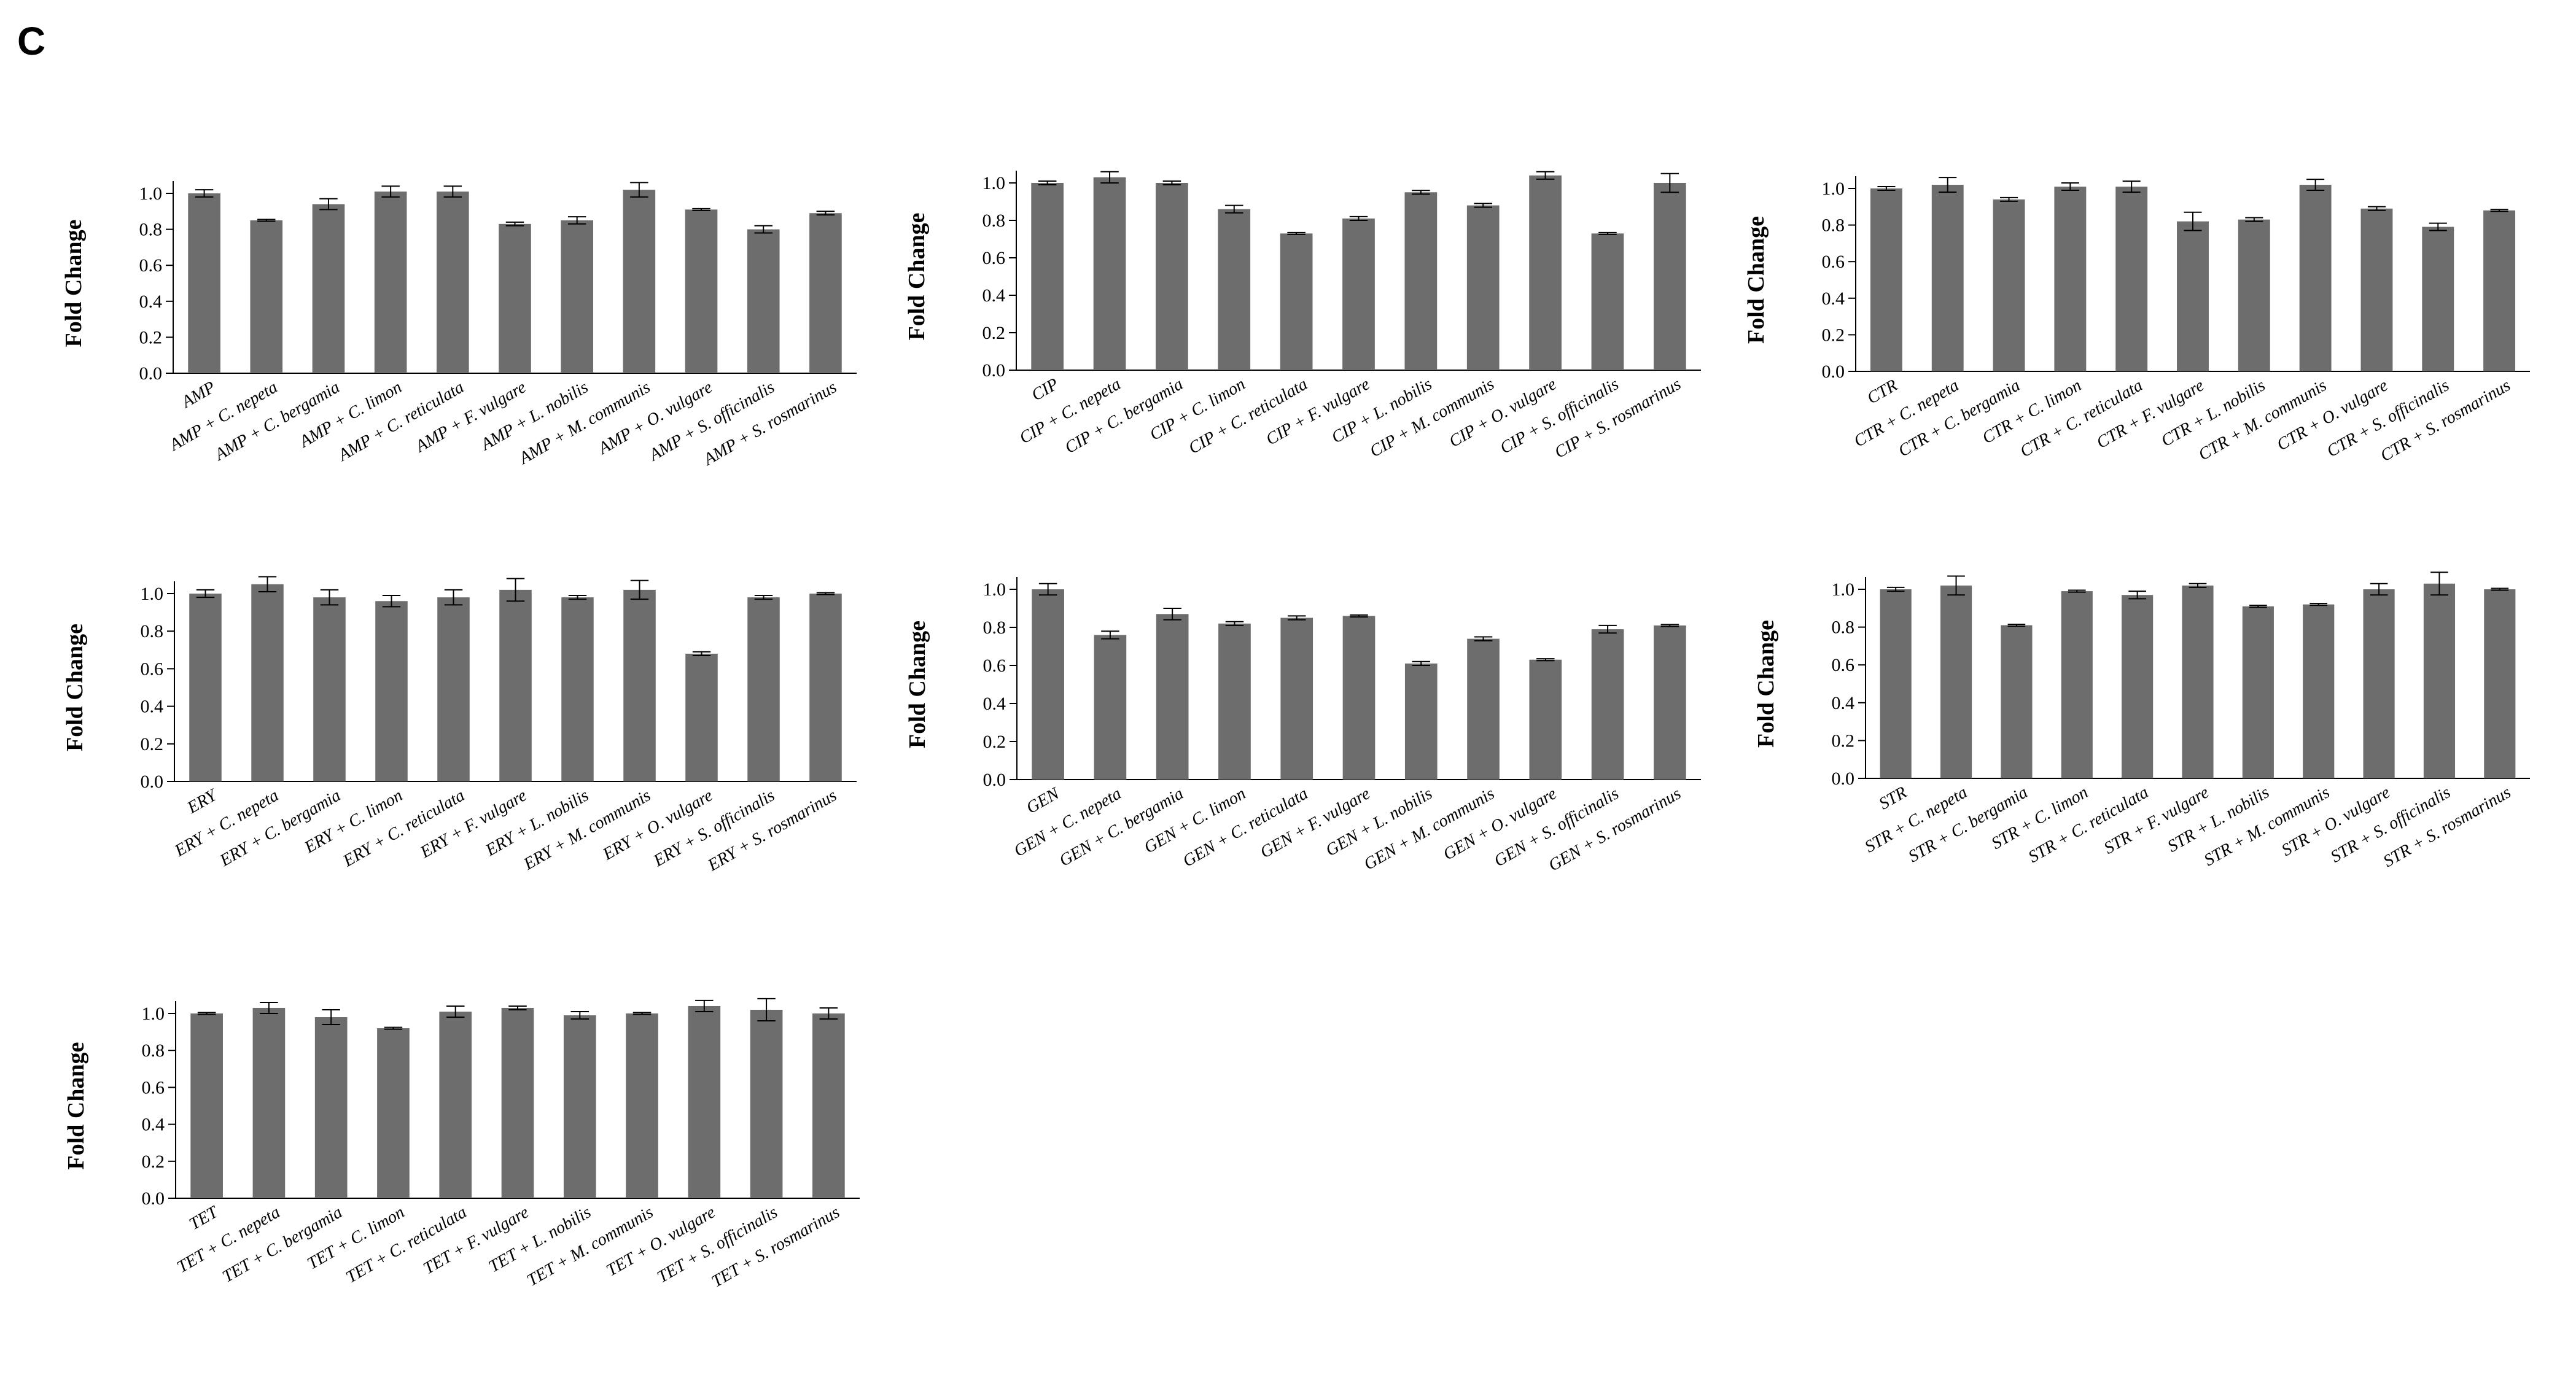 This screenshot has height=1383, width=2576. What do you see at coordinates (1315, 823) in the screenshot?
I see `category-label: GEN + F. vulgare` at bounding box center [1315, 823].